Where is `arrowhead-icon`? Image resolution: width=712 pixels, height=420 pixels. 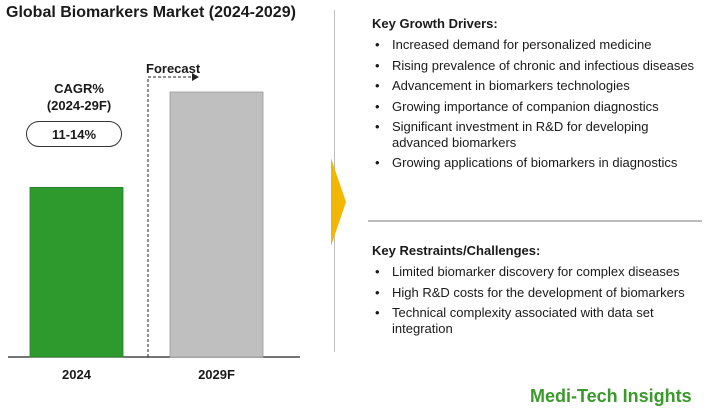
arrowhead-icon is located at coordinates (195, 77).